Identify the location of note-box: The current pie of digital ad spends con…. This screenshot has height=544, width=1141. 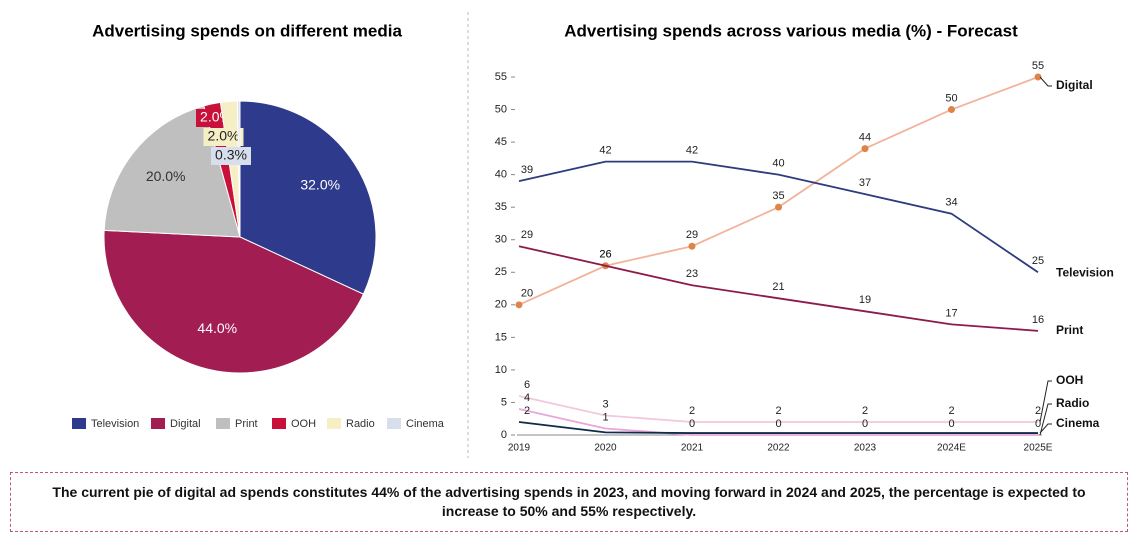
(569, 502).